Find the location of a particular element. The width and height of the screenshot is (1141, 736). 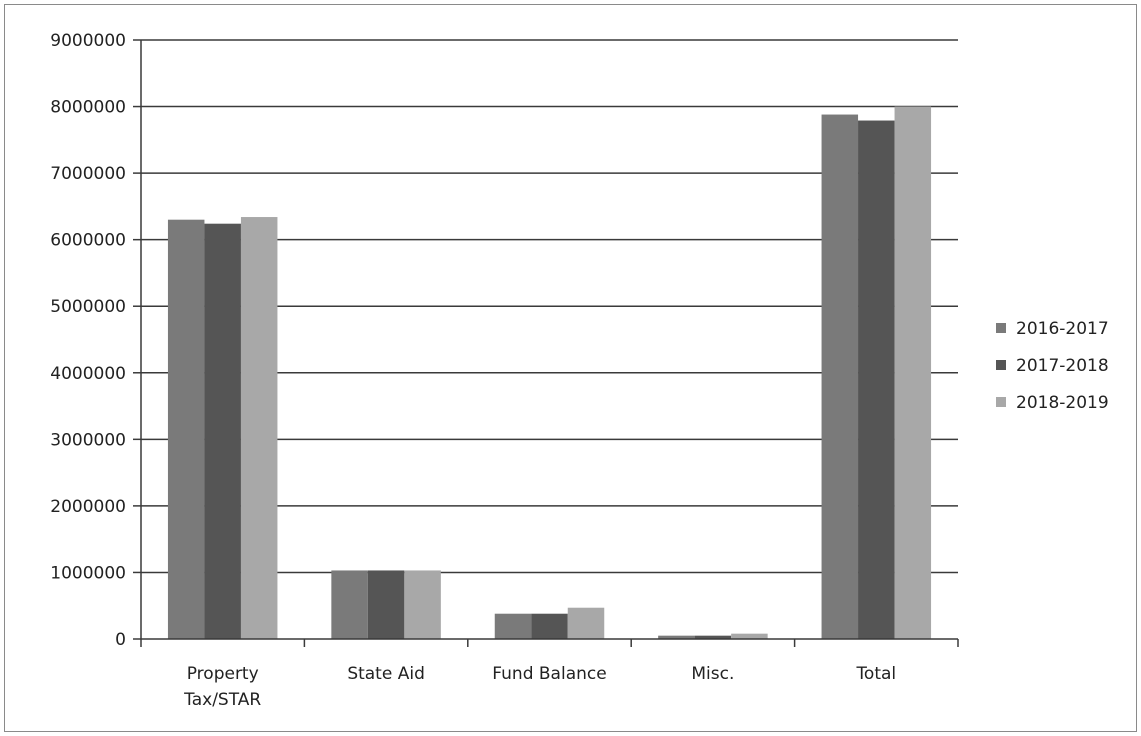

x-category-label: Total is located at coordinates (875, 674).